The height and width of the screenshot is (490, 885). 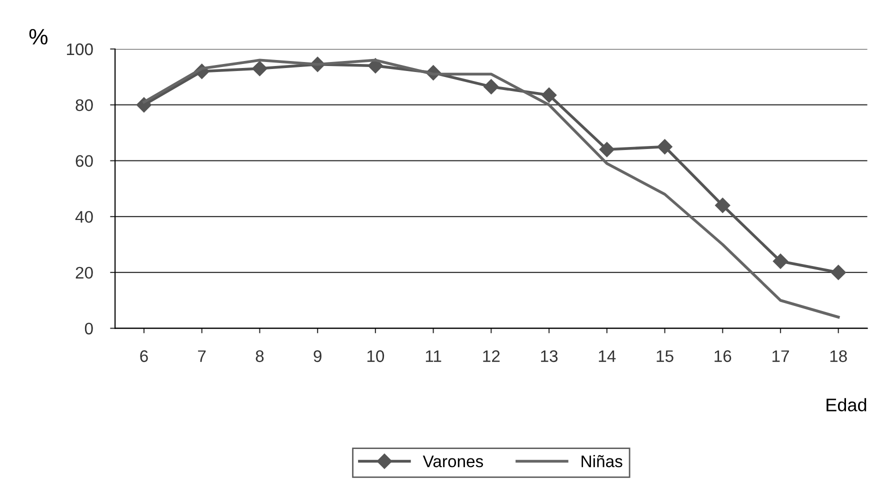 What do you see at coordinates (84, 216) in the screenshot?
I see `y-tick-label: 40` at bounding box center [84, 216].